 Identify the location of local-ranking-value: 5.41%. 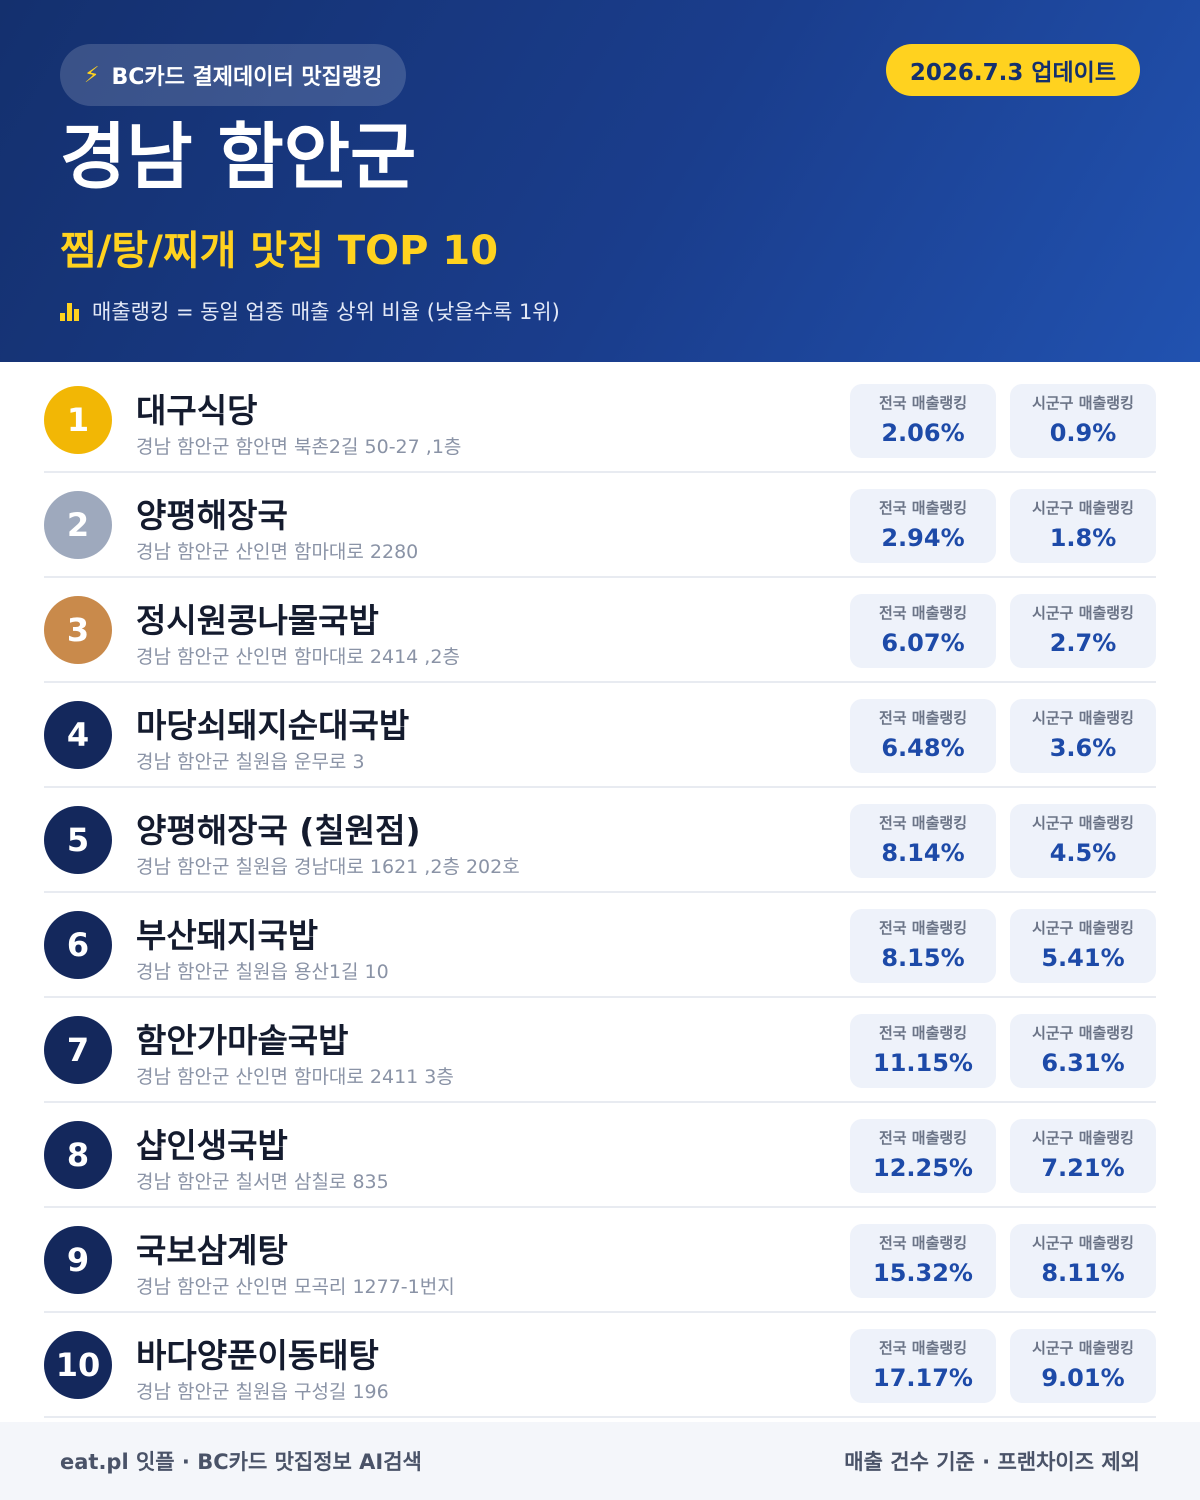
(1083, 958).